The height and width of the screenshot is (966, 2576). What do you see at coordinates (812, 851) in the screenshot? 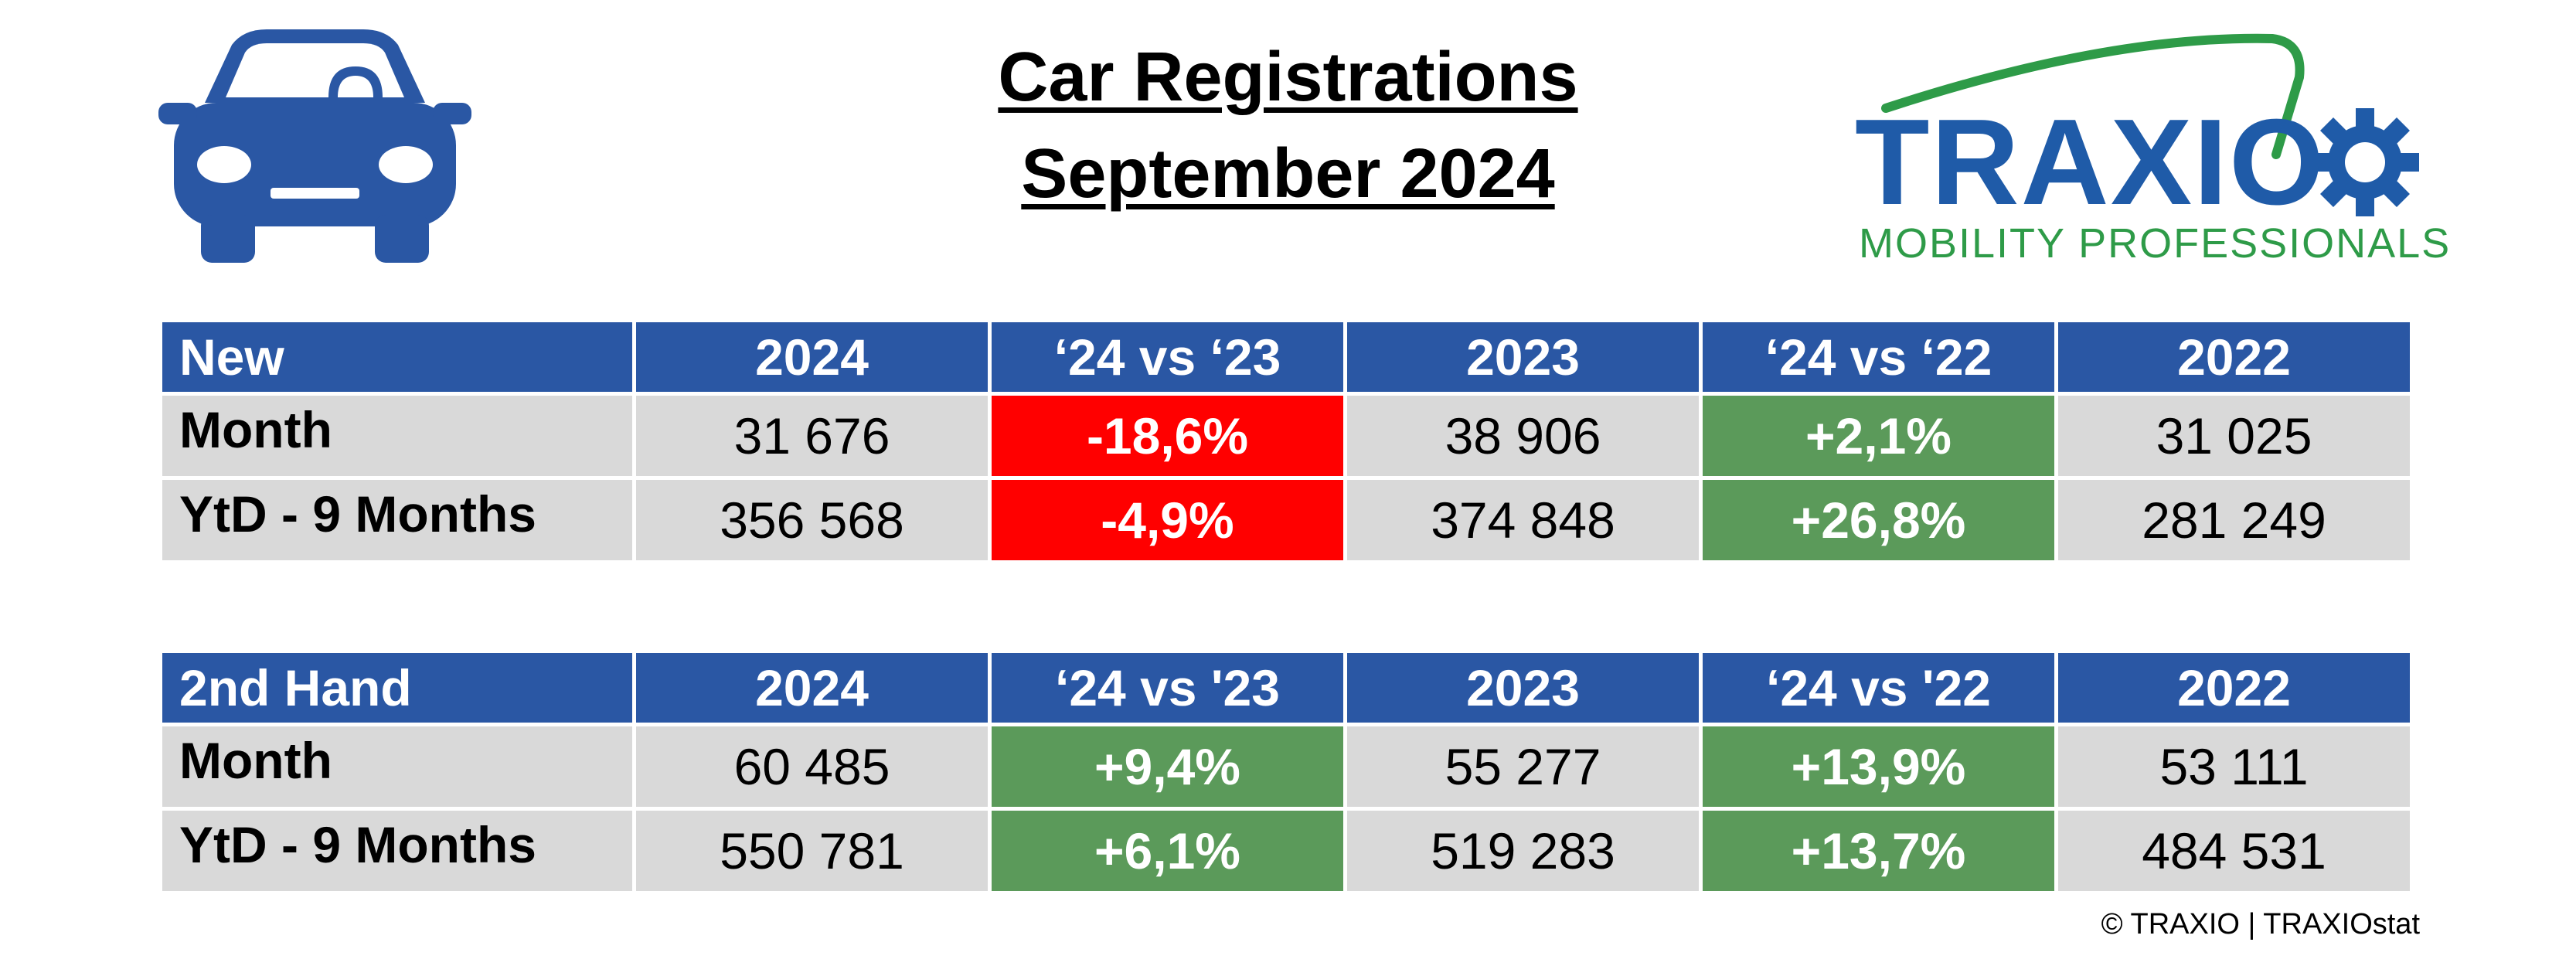
I see `value-2024: 550 781` at bounding box center [812, 851].